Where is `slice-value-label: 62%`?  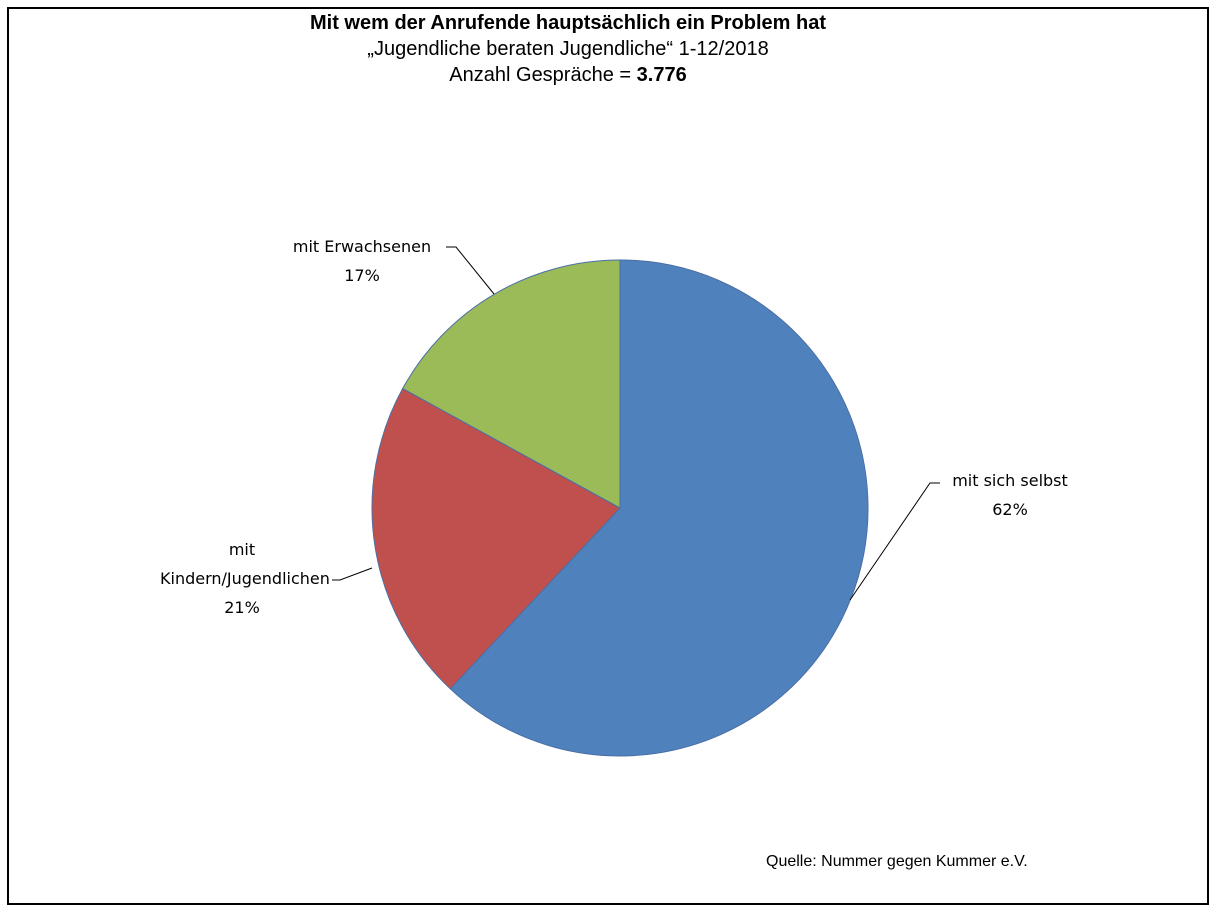 slice-value-label: 62% is located at coordinates (1010, 509).